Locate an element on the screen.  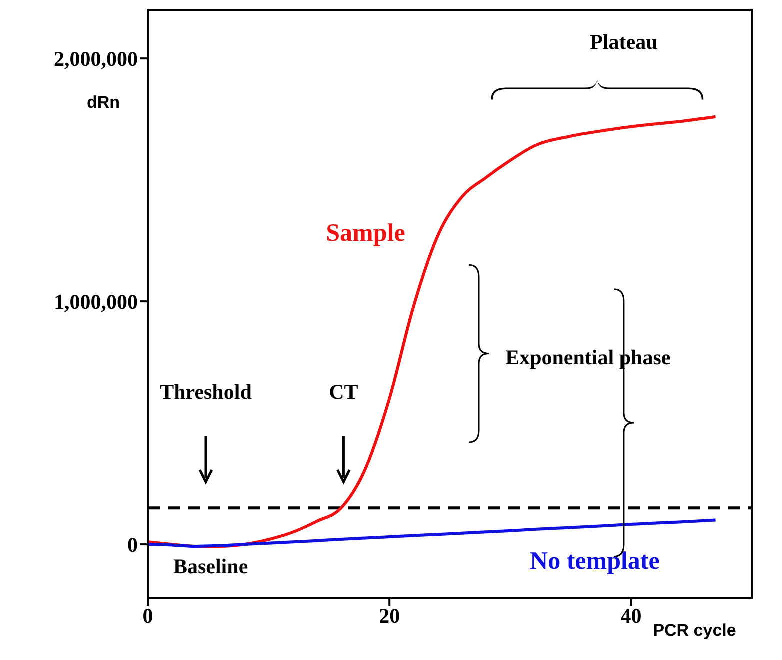
annotation: Plateau is located at coordinates (624, 42).